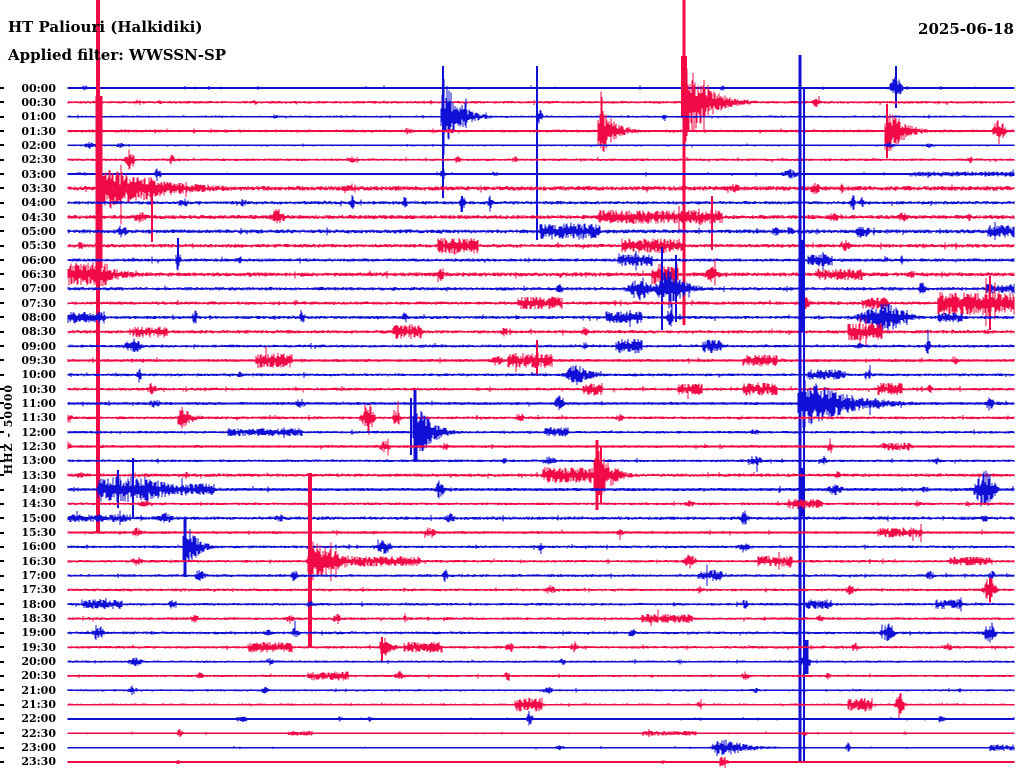 The width and height of the screenshot is (1024, 780). Describe the element at coordinates (38, 102) in the screenshot. I see `time-label-0030: 00:30` at that location.